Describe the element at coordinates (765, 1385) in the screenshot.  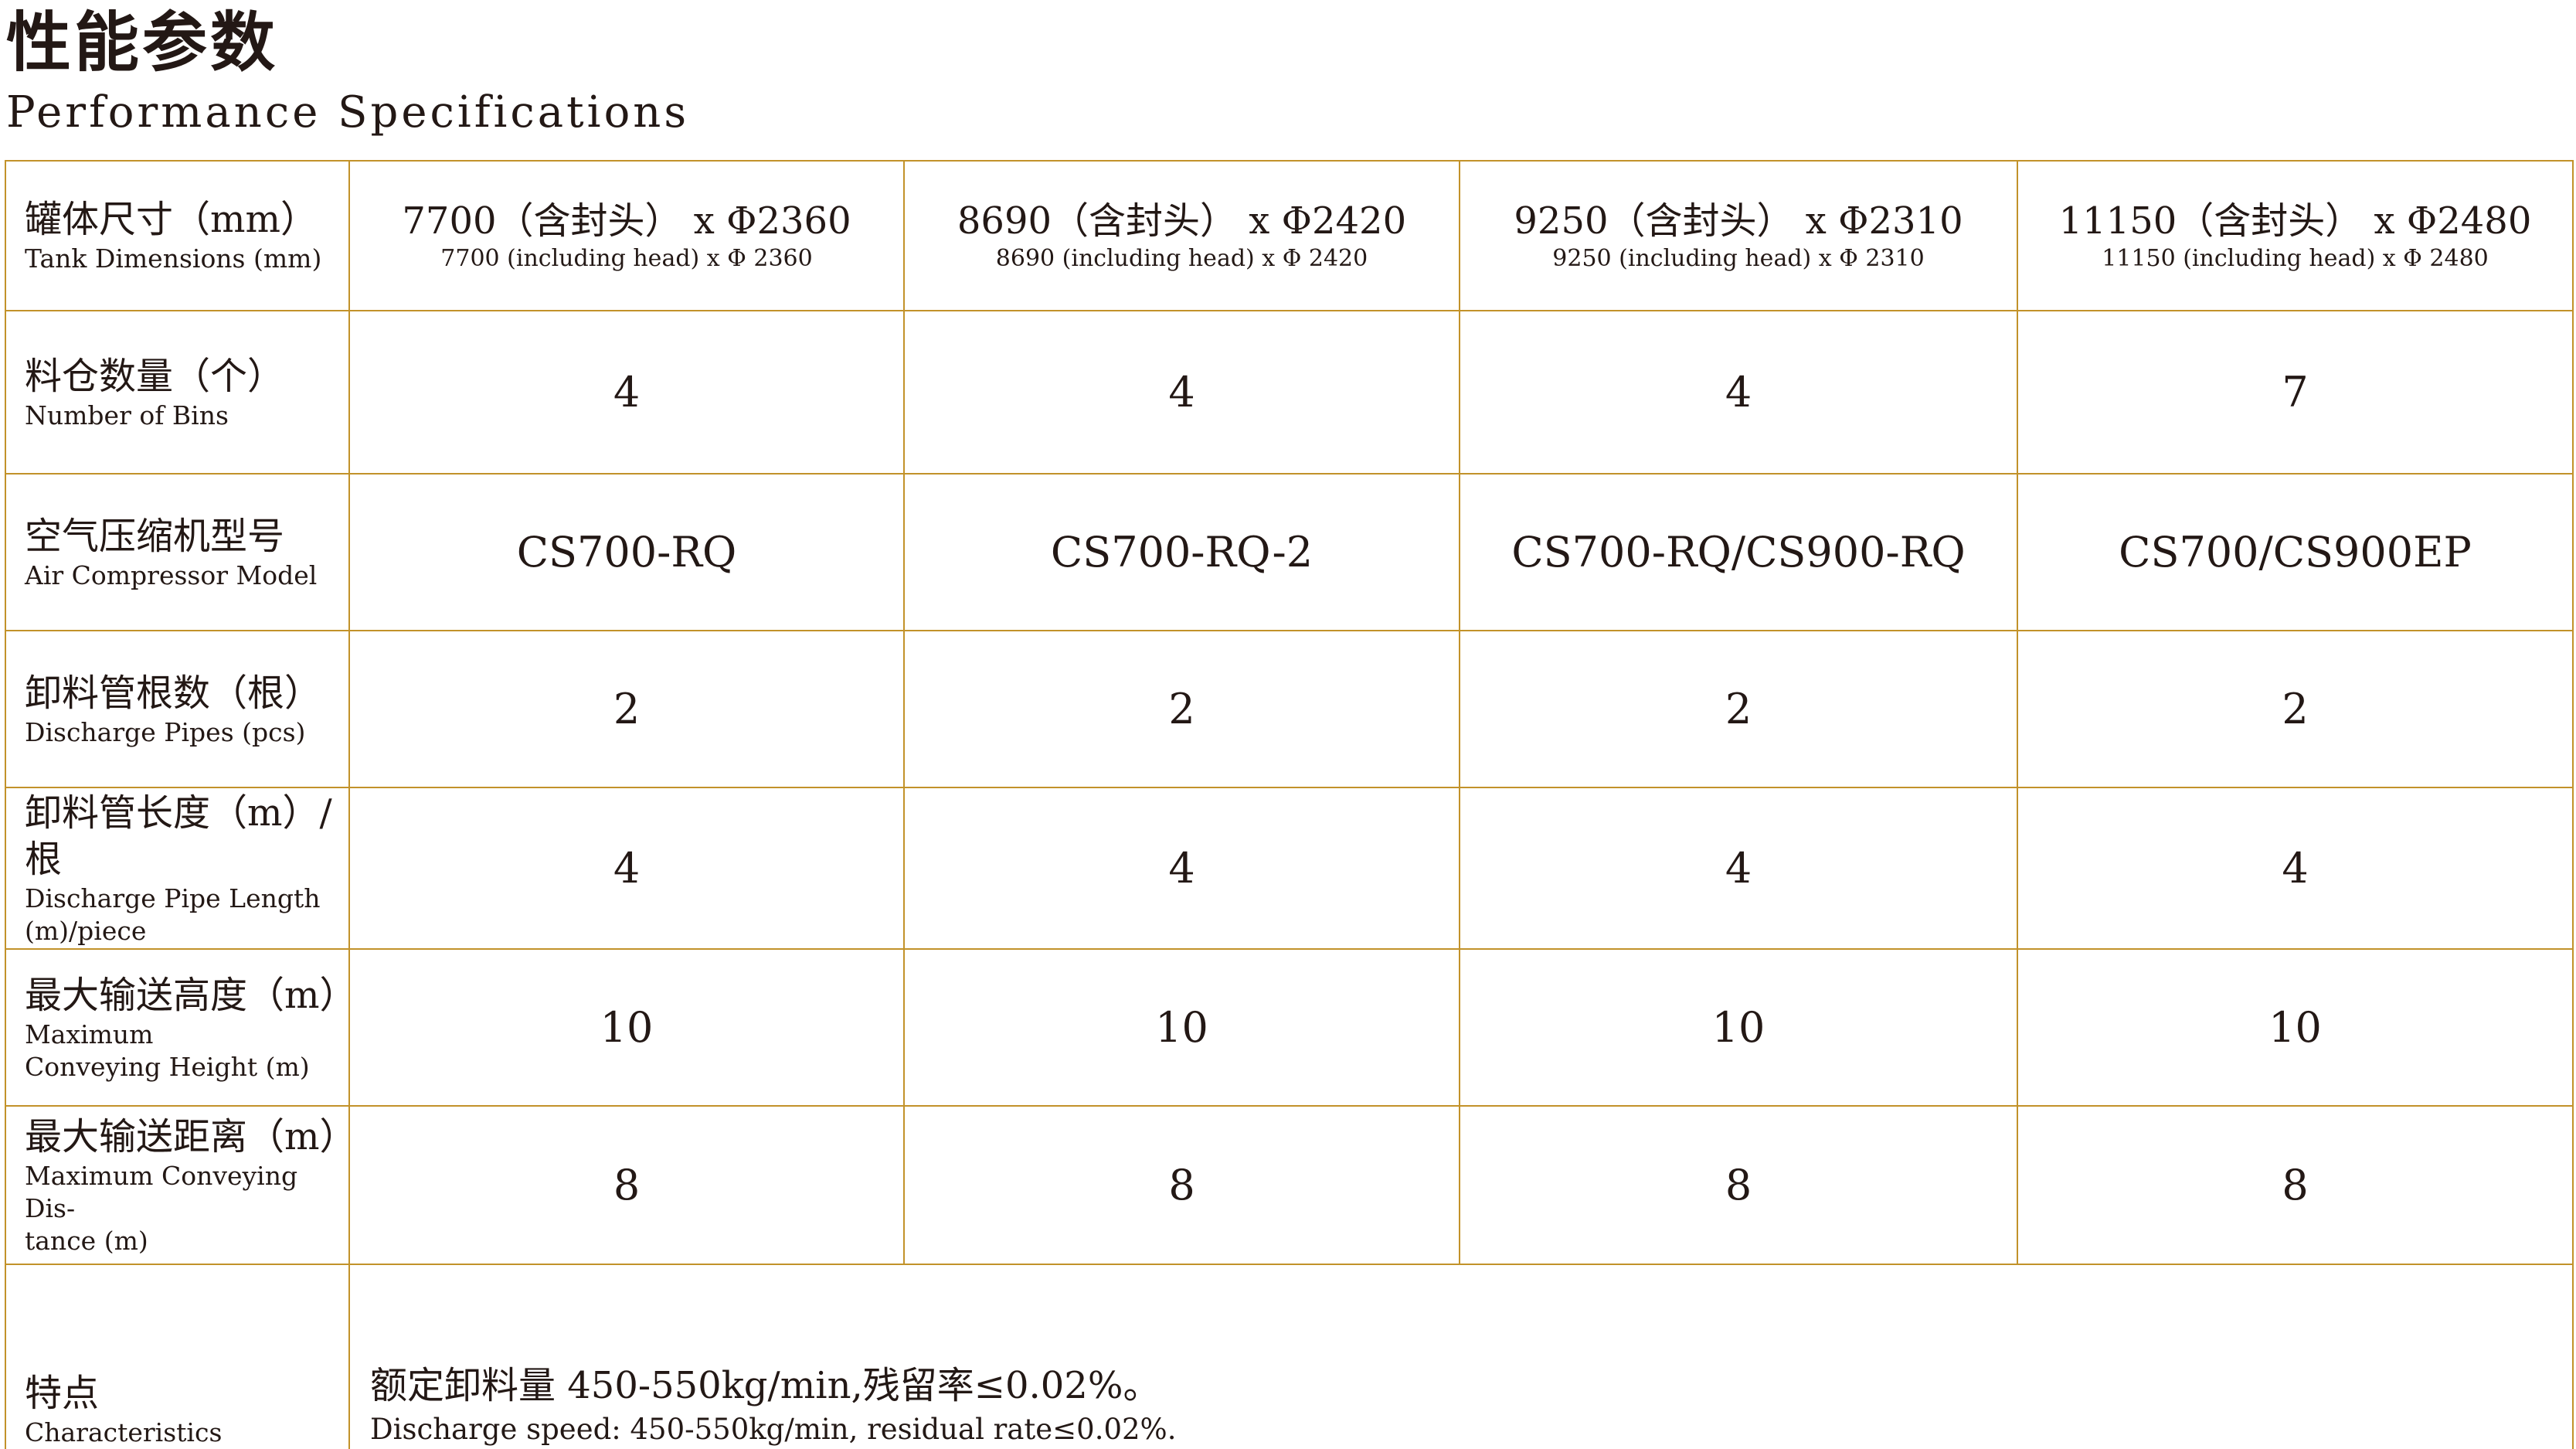
I see `characteristics-zh: 额定卸料量 450-550kg/min,残留率≤0.02%。` at that location.